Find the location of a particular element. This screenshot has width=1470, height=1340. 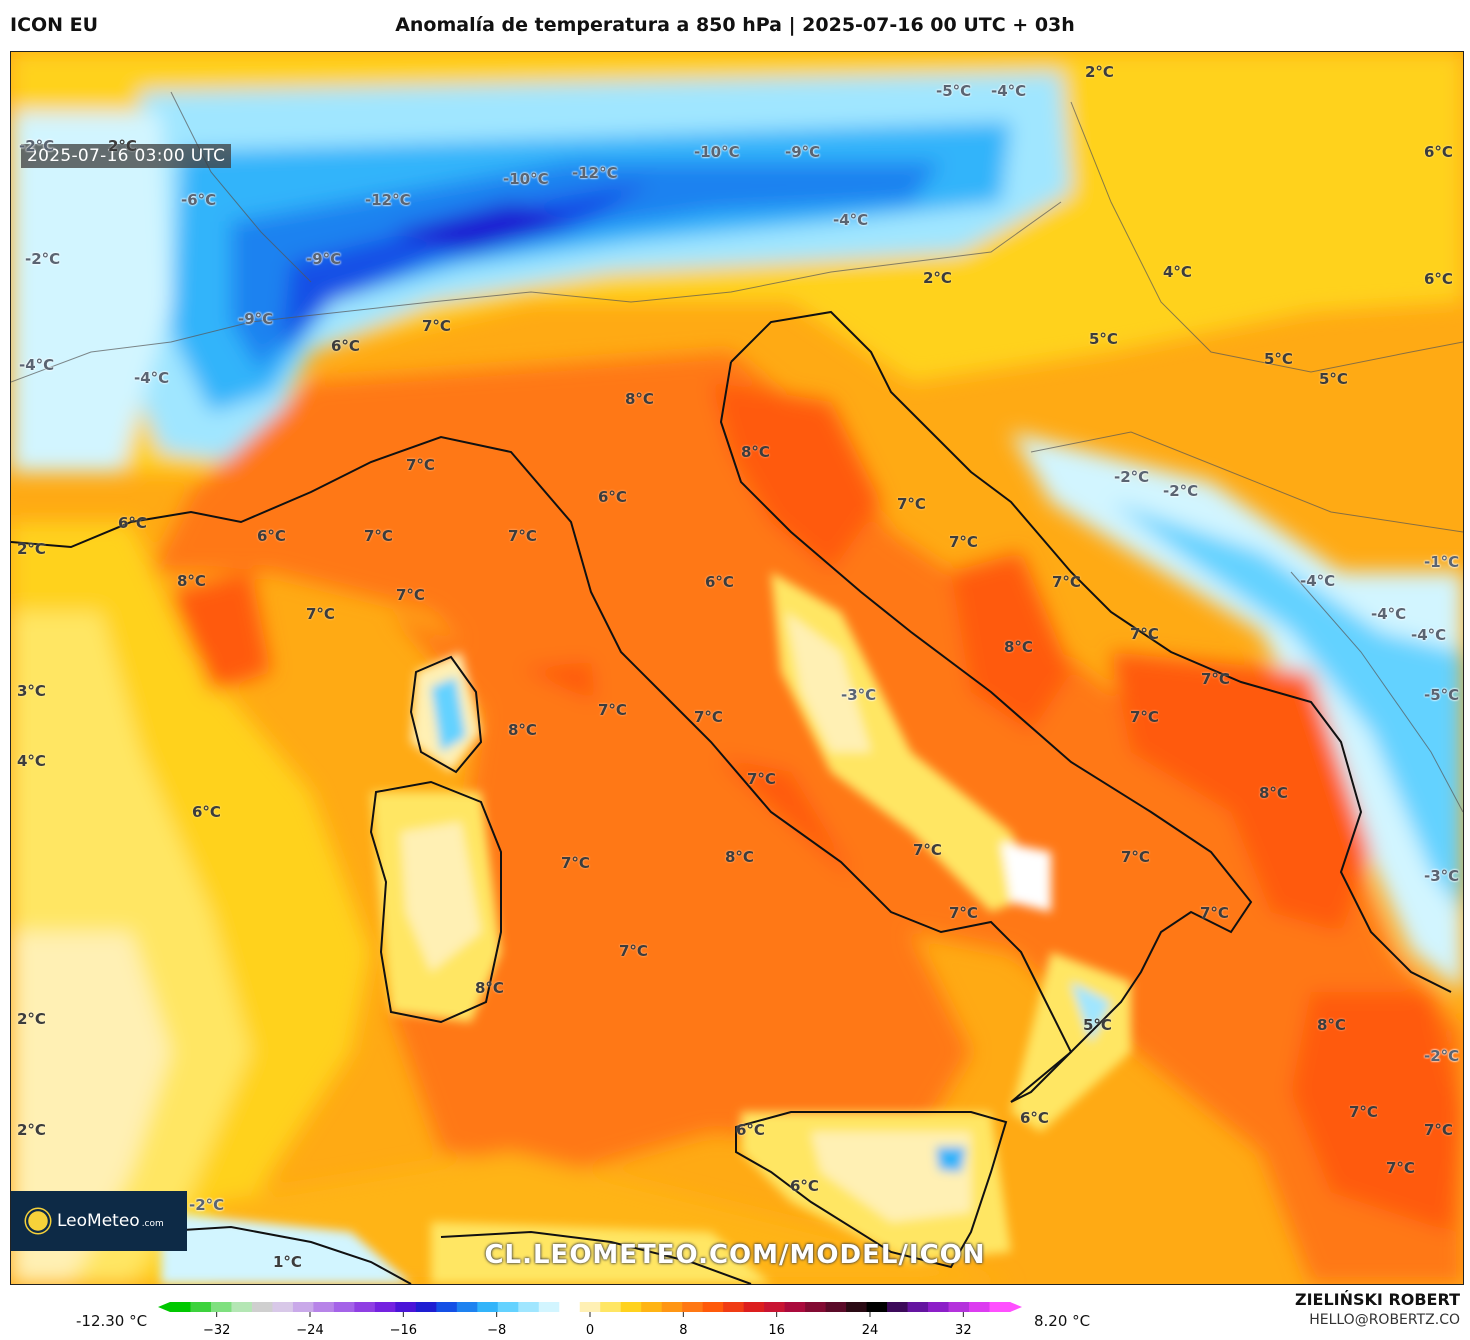

colorbar-min-label: -12.30 °C is located at coordinates (112, 1321).